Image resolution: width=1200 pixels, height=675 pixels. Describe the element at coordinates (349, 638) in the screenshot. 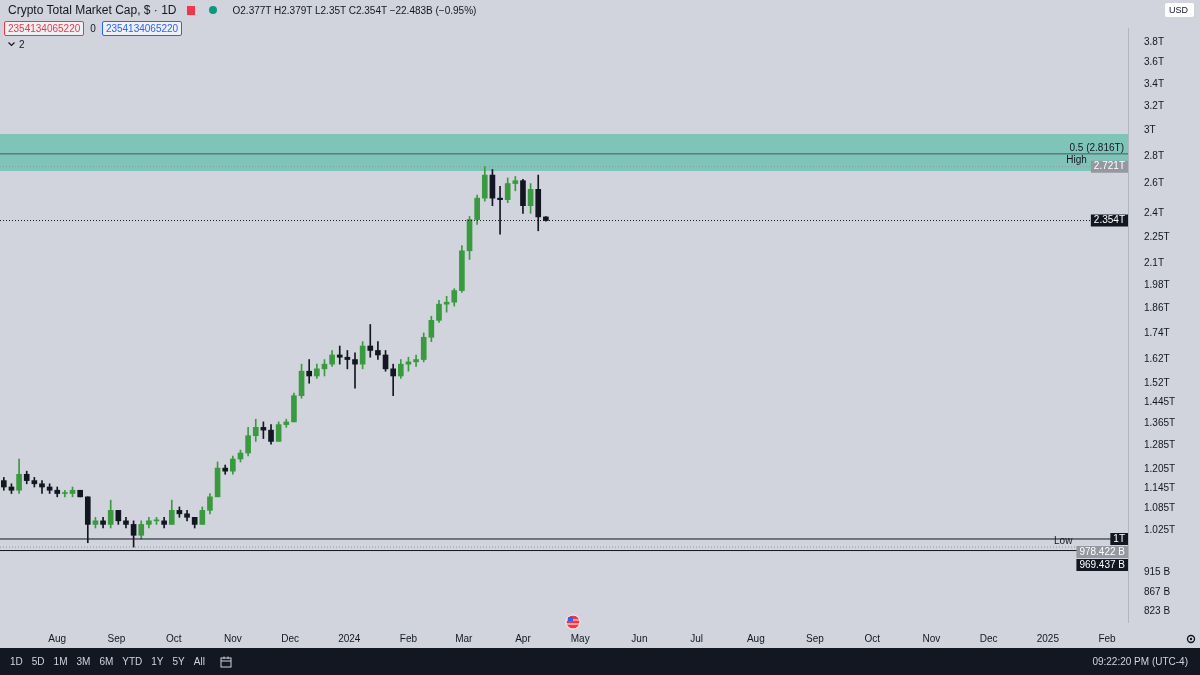

I see `x-tick-label: 2024` at that location.